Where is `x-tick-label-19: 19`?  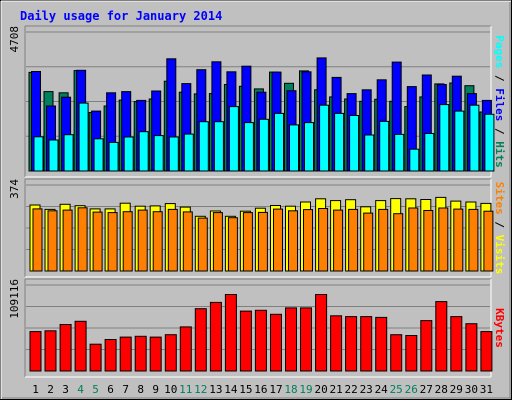 x-tick-label-19: 19 is located at coordinates (305, 389).